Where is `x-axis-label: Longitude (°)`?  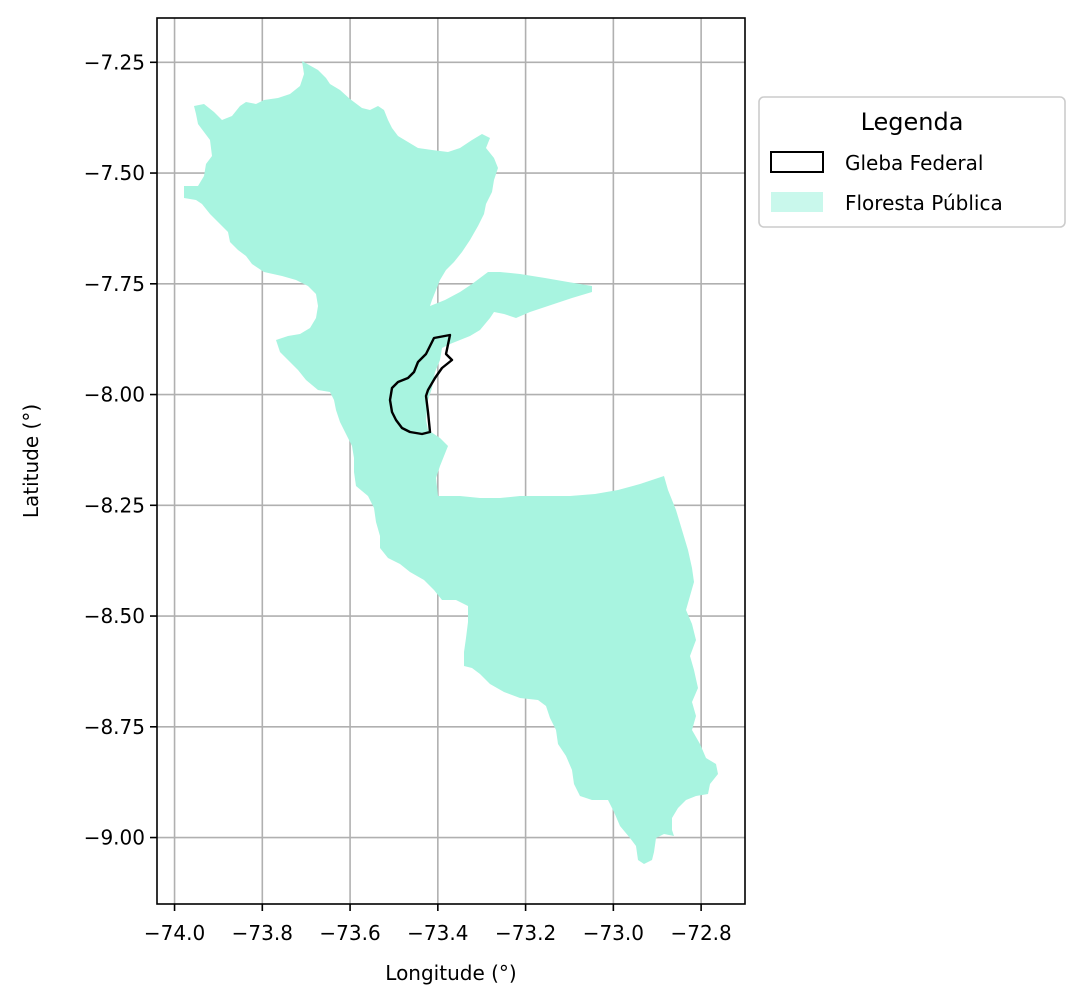 x-axis-label: Longitude (°) is located at coordinates (450, 973).